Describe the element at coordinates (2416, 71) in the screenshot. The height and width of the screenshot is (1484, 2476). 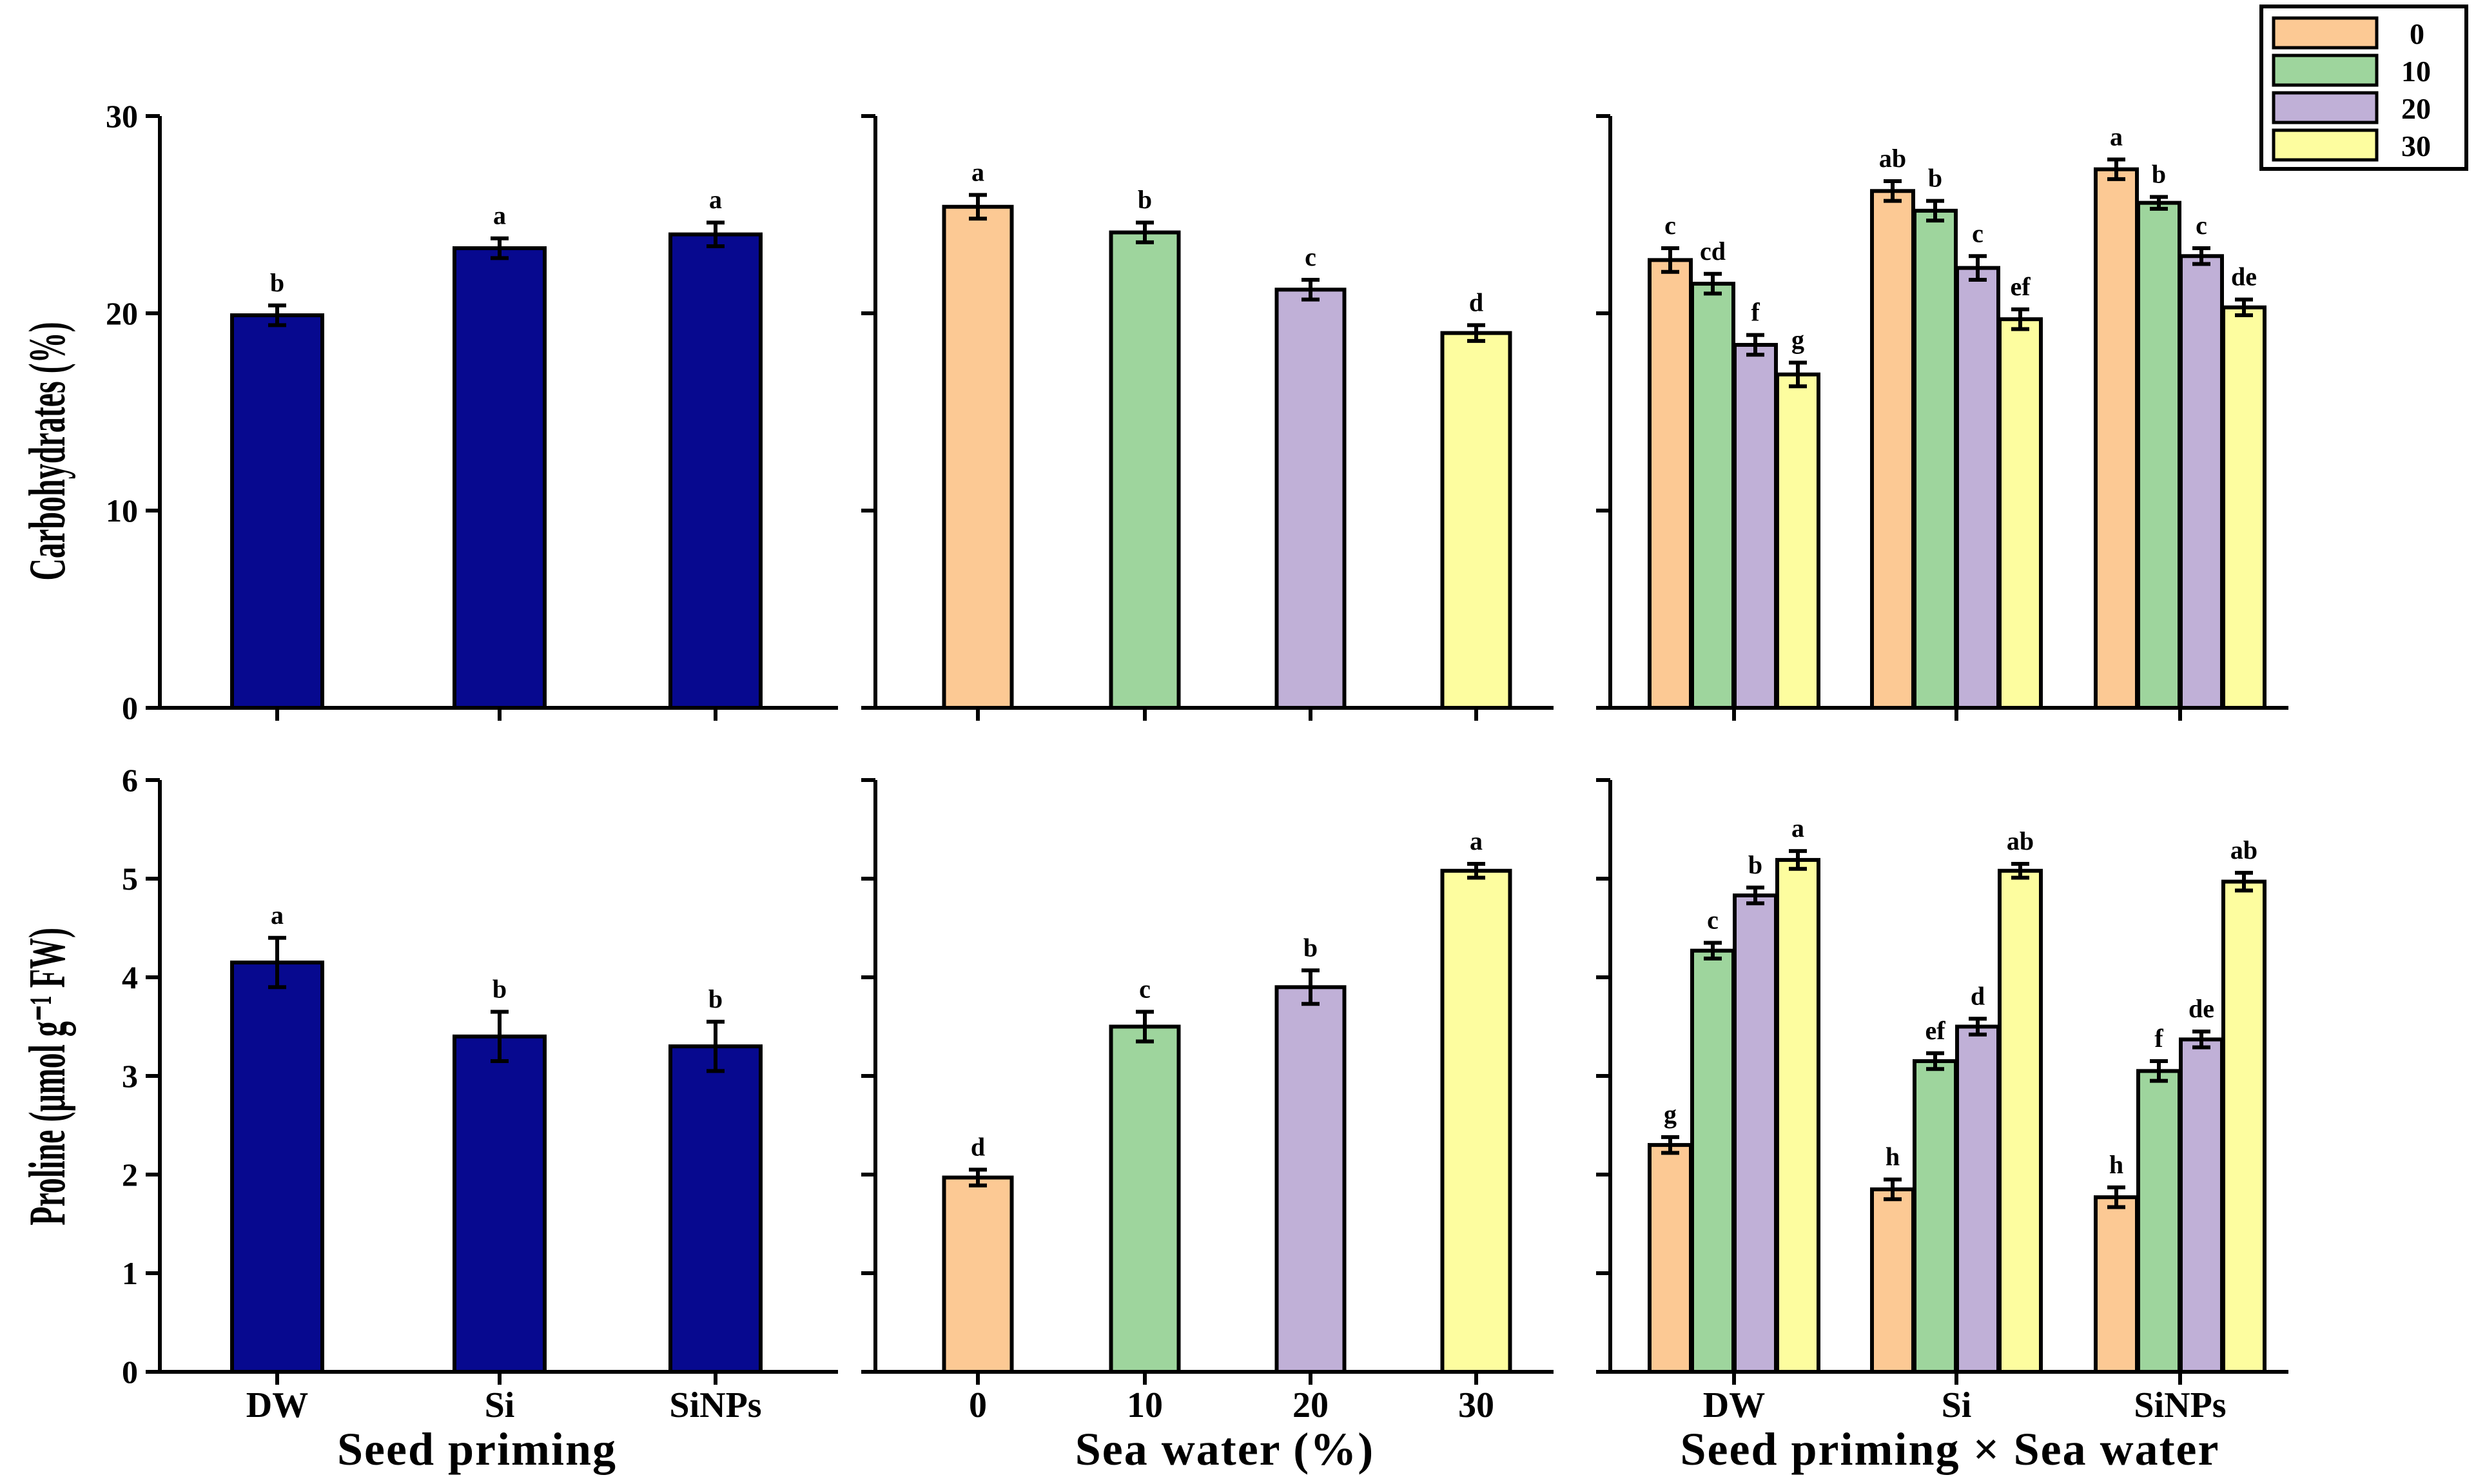
I see `legend-label-10: 10` at that location.